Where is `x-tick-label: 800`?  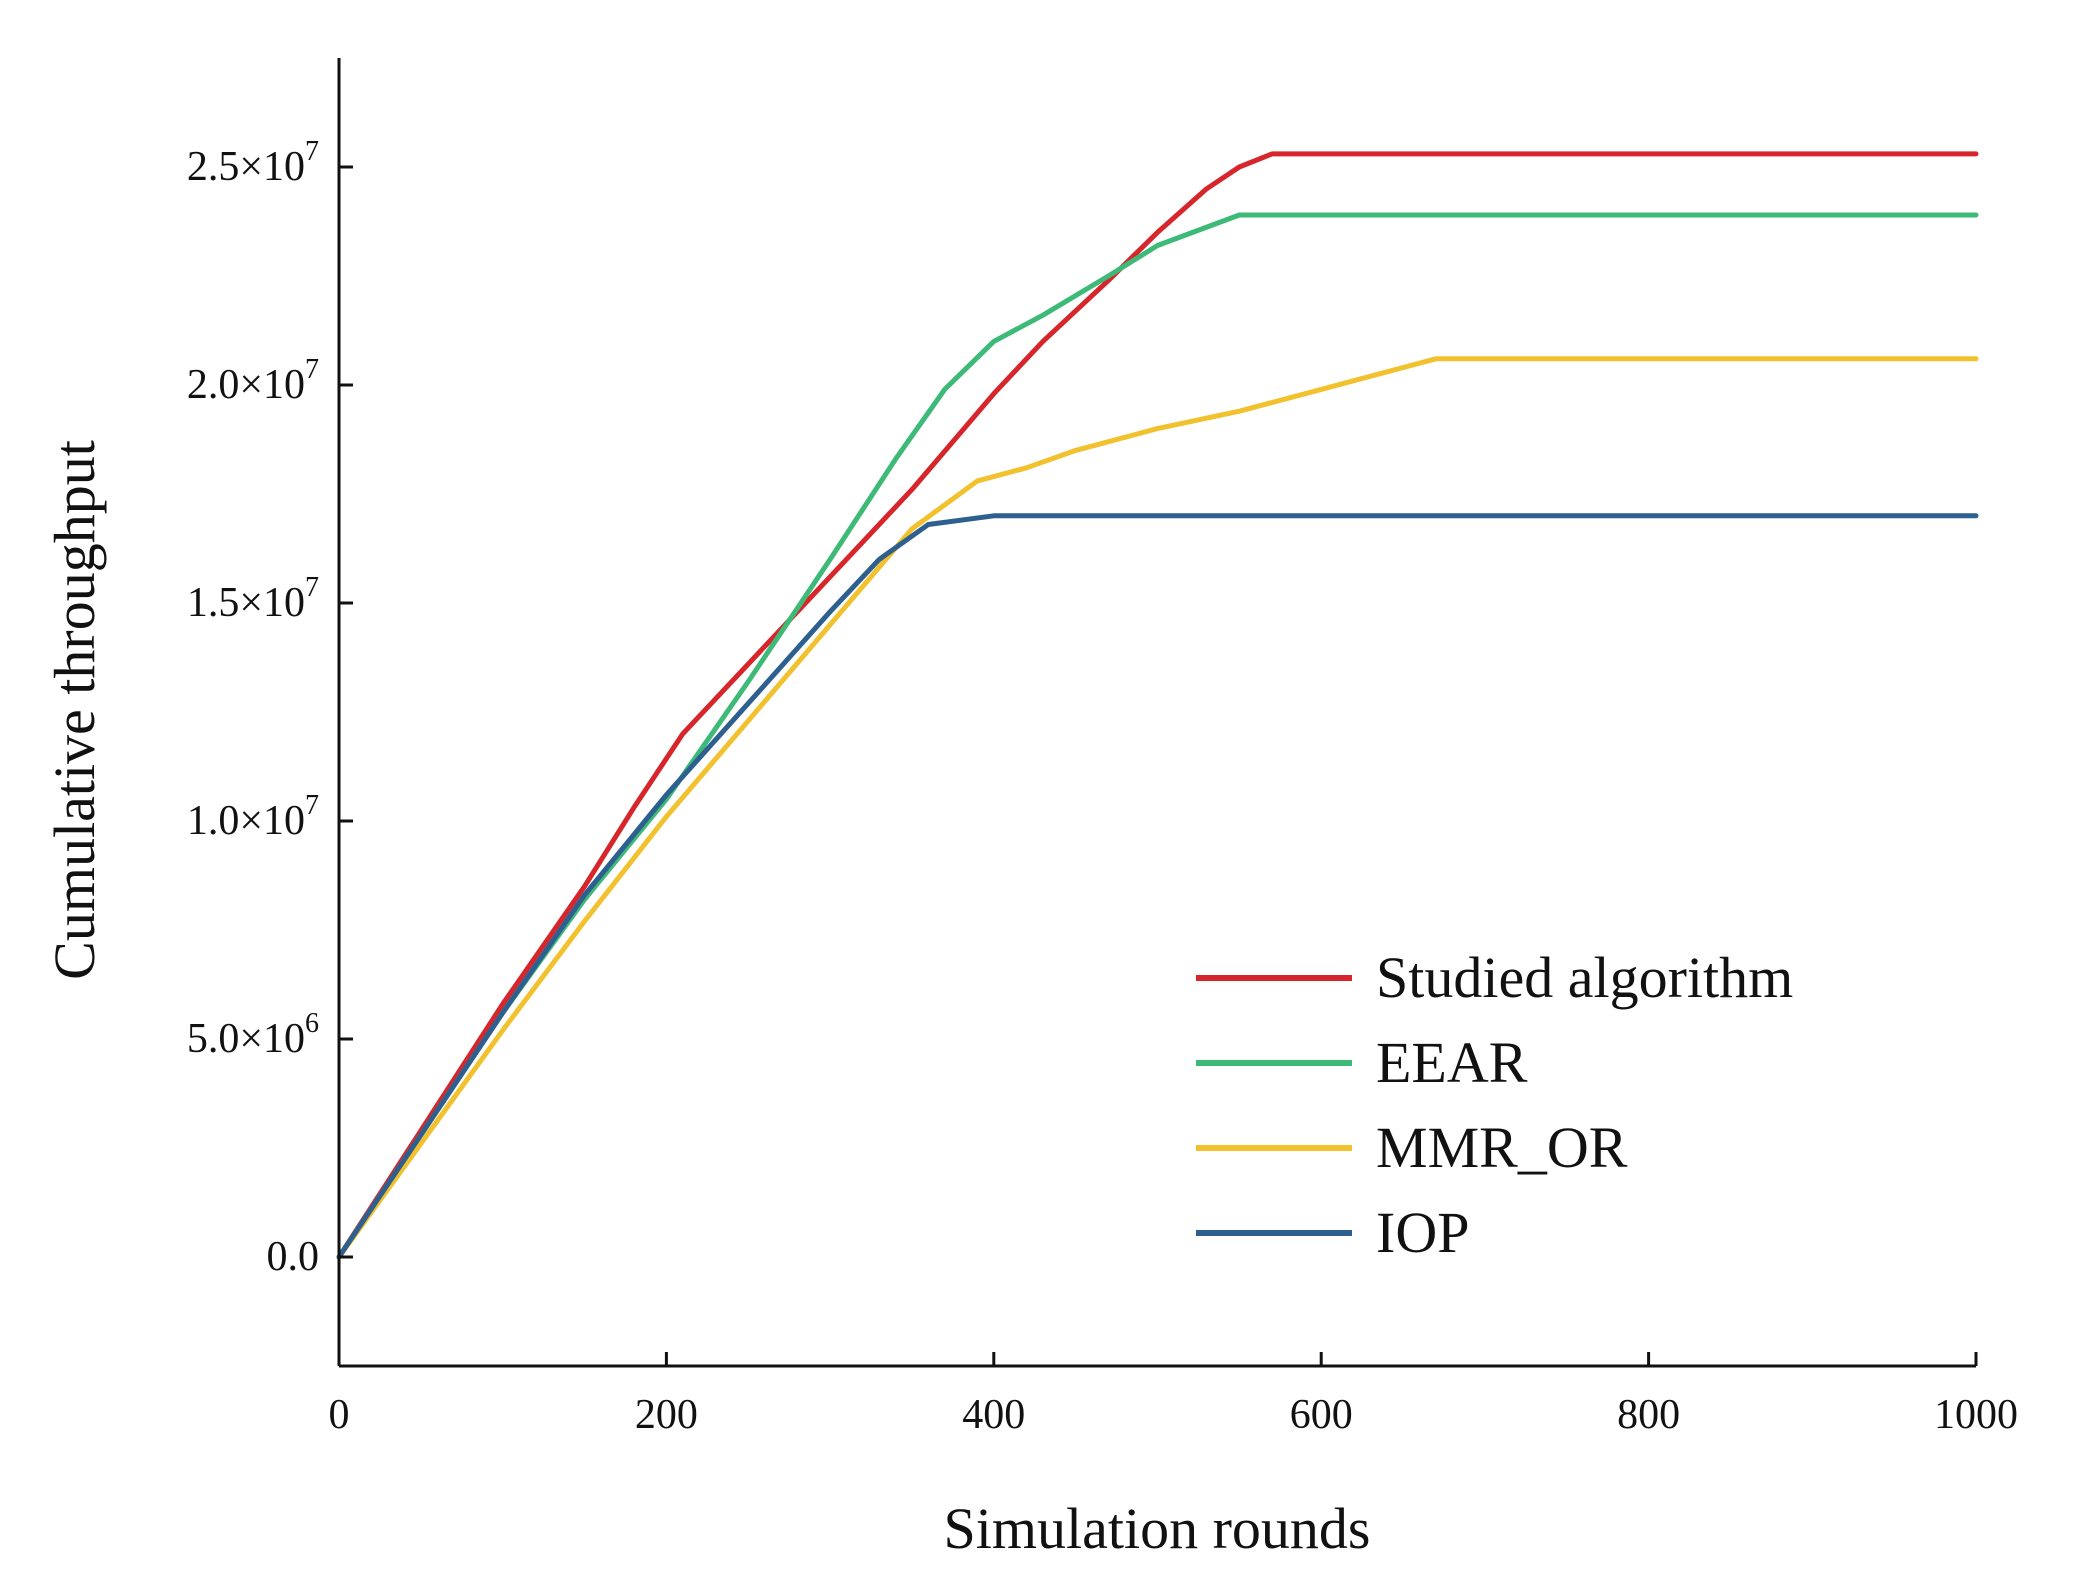
x-tick-label: 800 is located at coordinates (1648, 1415).